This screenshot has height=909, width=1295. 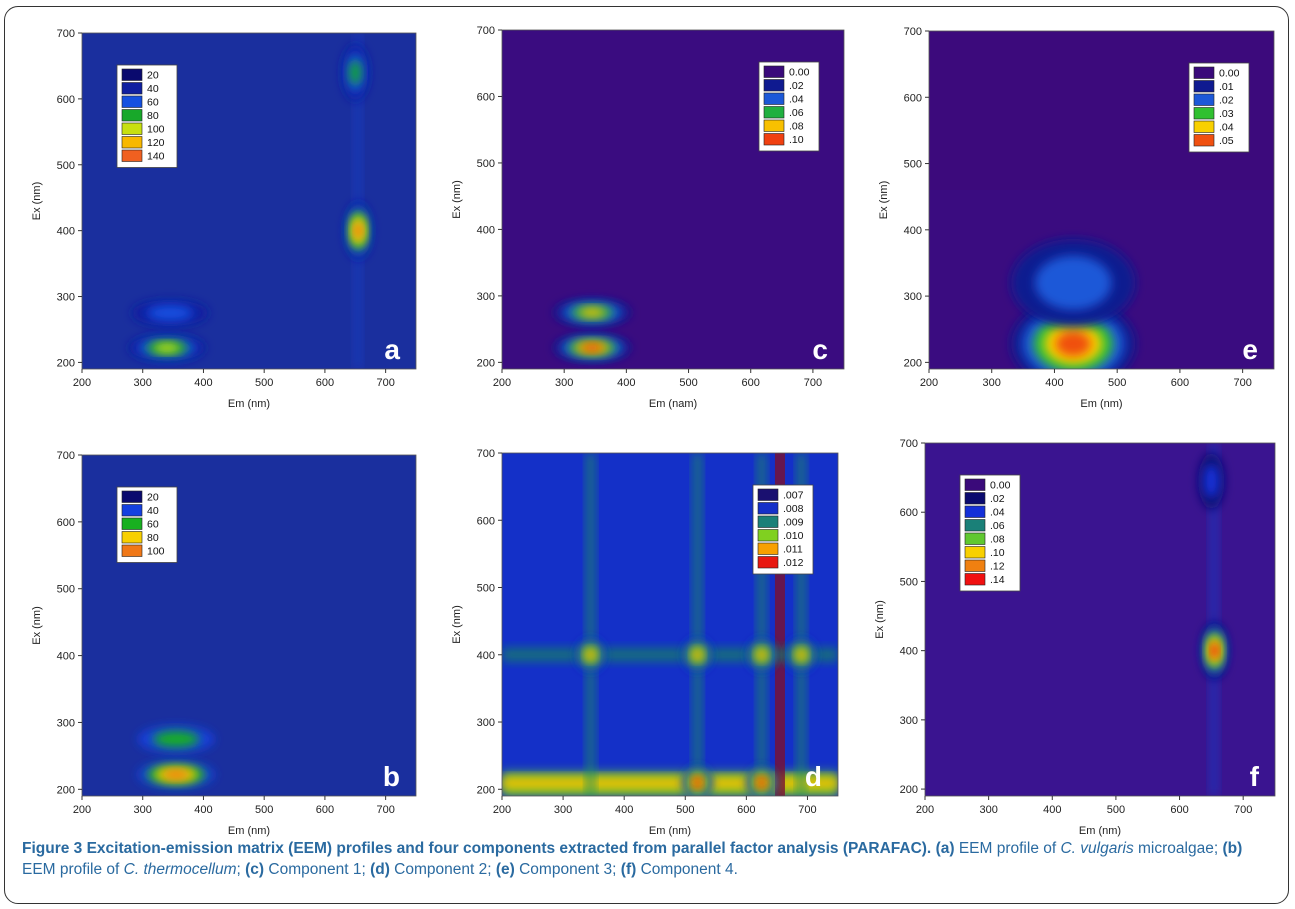 I want to click on legend-label: .04, so click(x=997, y=513).